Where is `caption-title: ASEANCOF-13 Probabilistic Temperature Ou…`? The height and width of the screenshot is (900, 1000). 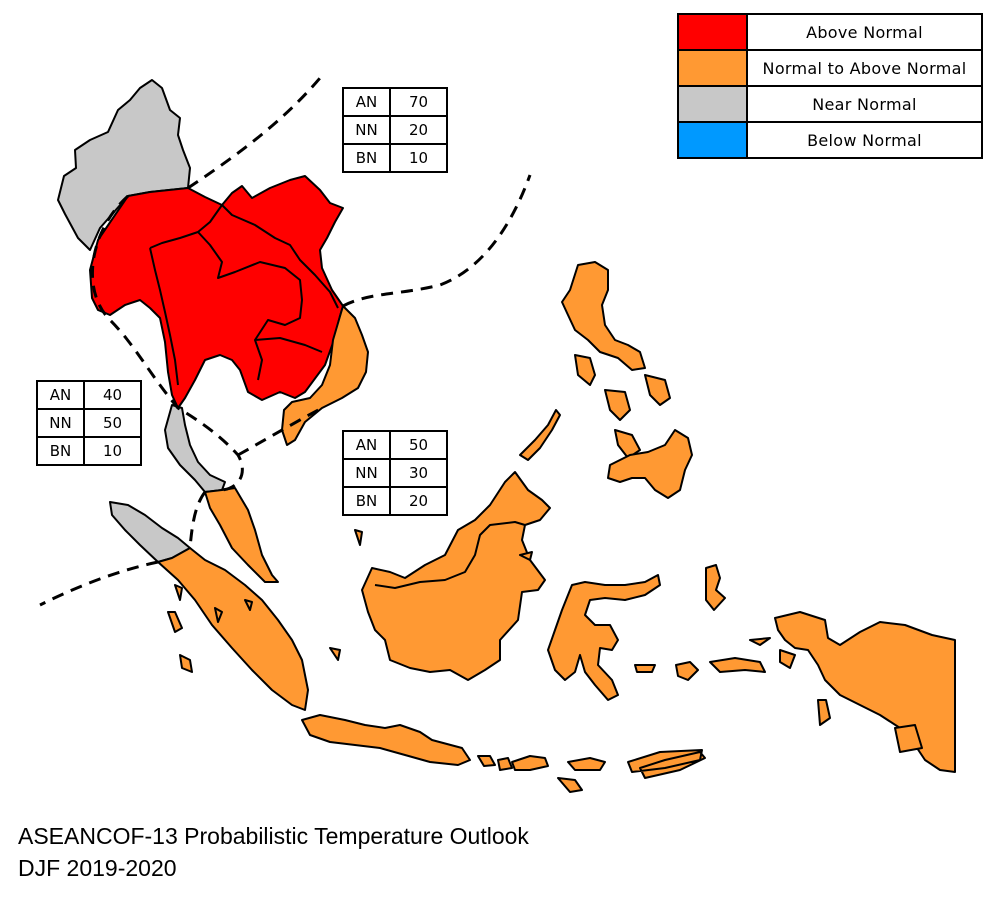 caption-title: ASEANCOF-13 Probabilistic Temperature Ou… is located at coordinates (273, 836).